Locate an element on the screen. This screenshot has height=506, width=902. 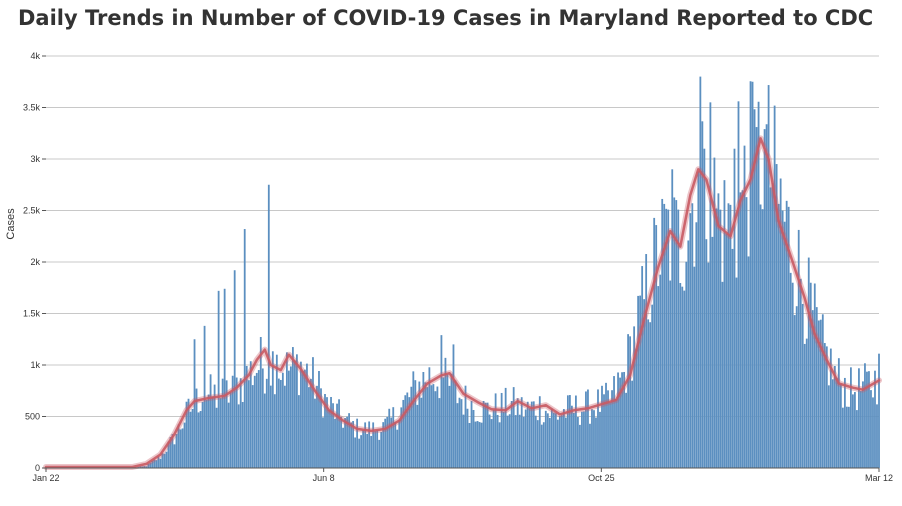
y-axis-label: Cases is located at coordinates (11, 224).